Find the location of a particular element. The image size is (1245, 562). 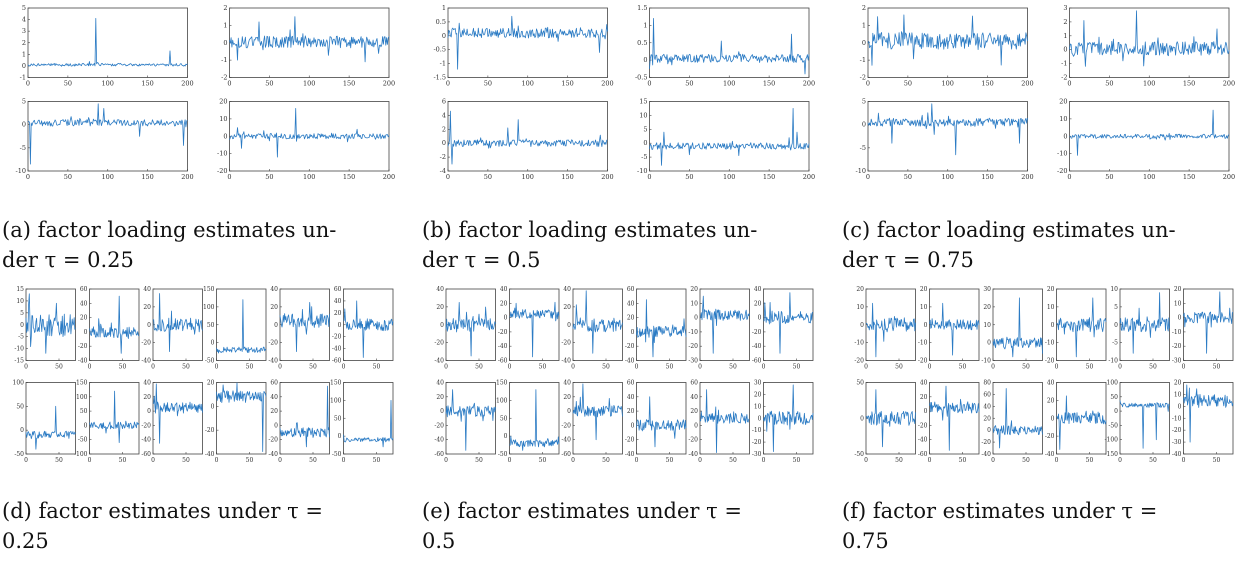

caption-f: (f) factor estimates under τ = 0.75 is located at coordinates (999, 526).